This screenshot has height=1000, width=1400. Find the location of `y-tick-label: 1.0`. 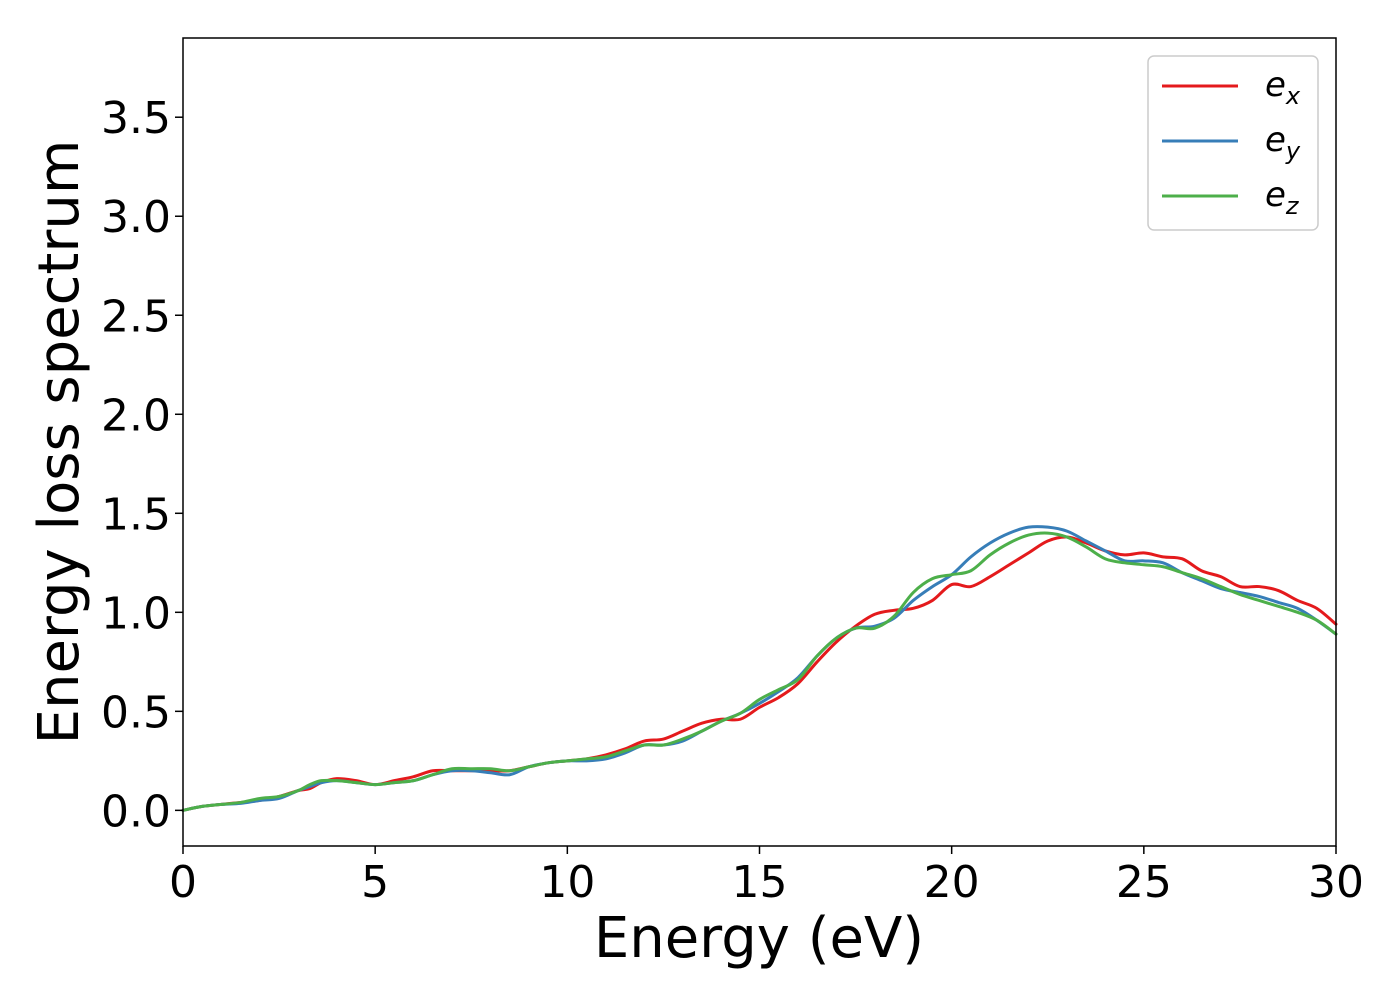

y-tick-label: 1.0 is located at coordinates (136, 613).